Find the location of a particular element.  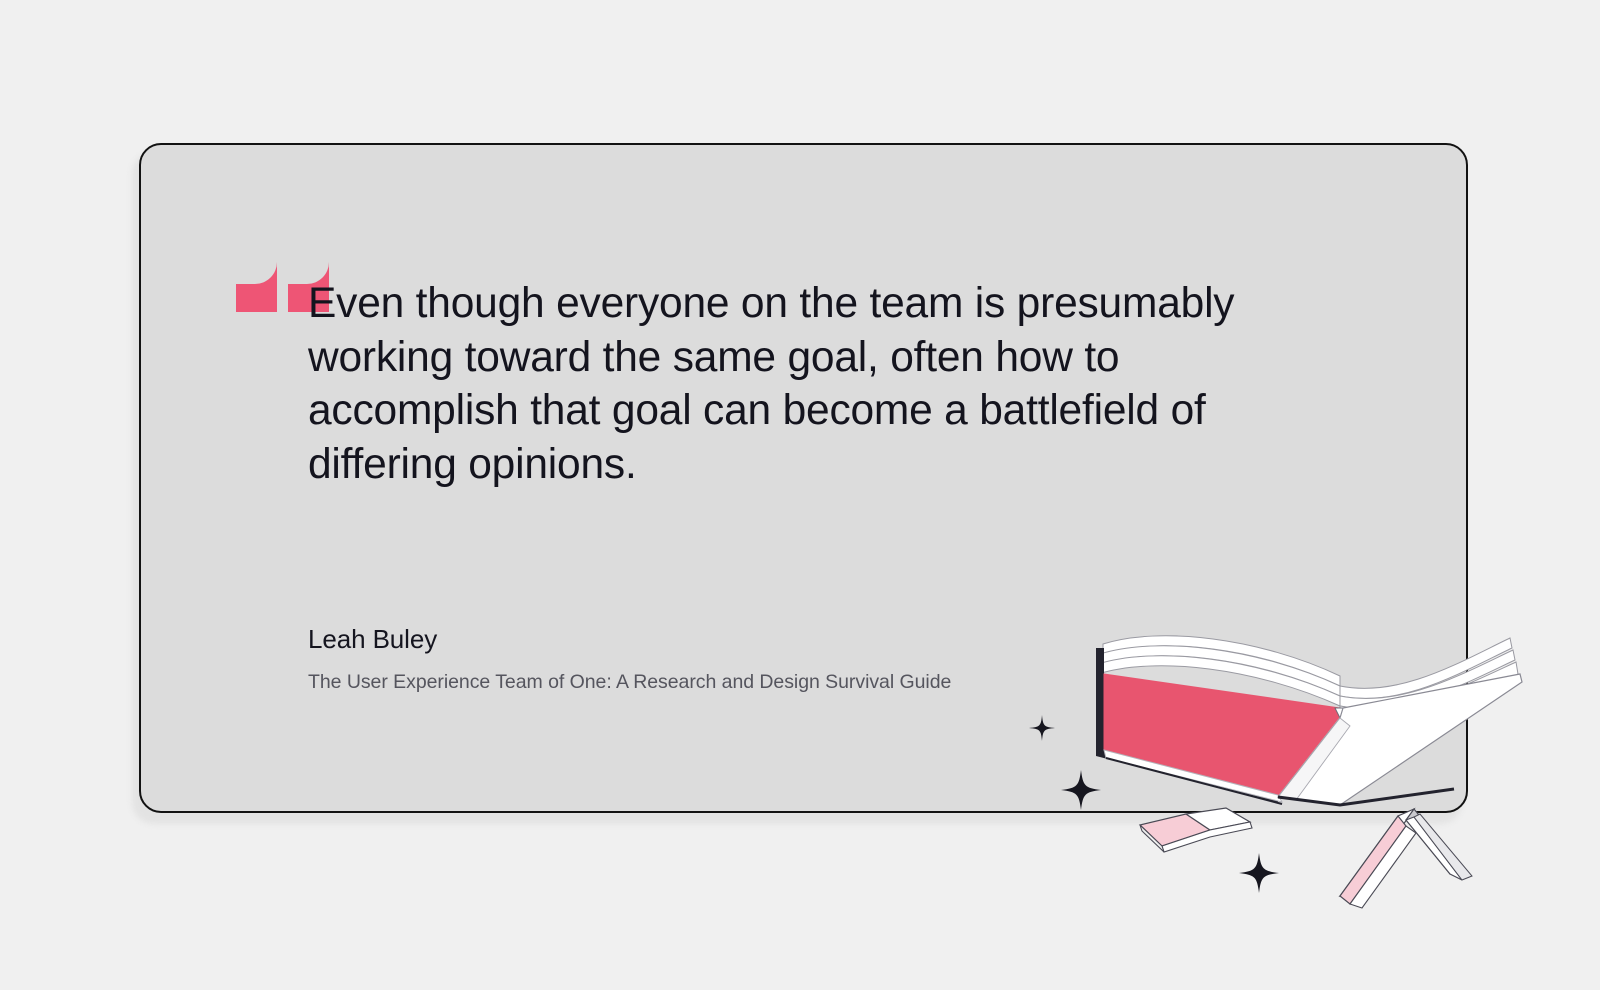

quote-mark-glyph-right is located at coordinates (308, 271).